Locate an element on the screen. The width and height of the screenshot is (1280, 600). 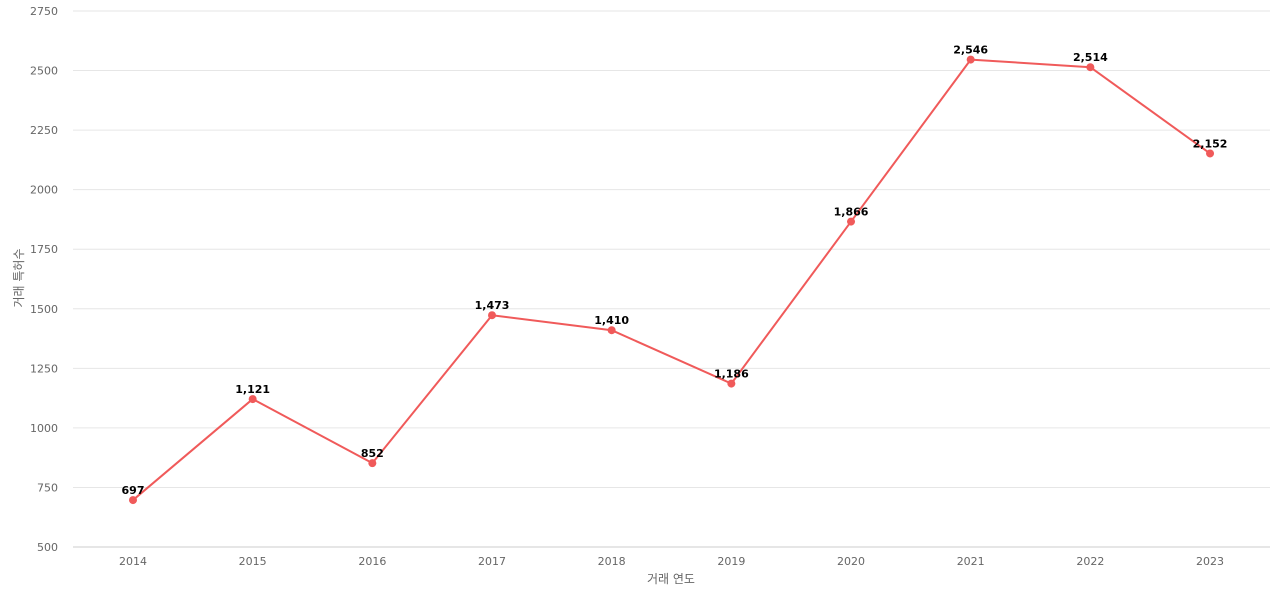
data-label: 697 is located at coordinates (133, 490).